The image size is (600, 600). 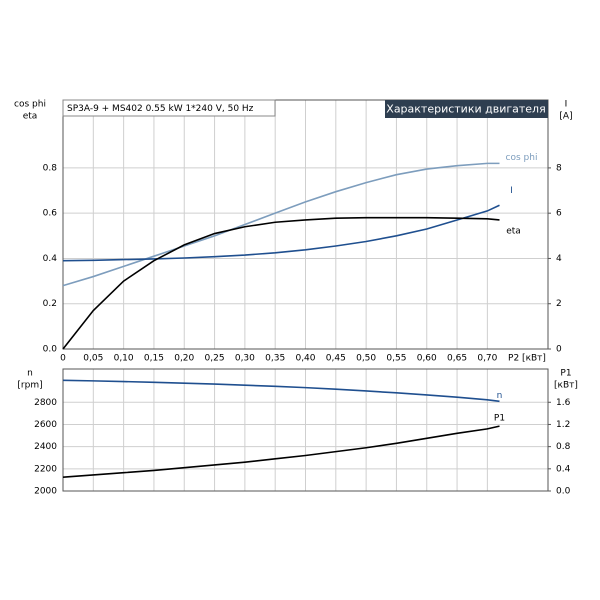 What do you see at coordinates (30, 374) in the screenshot?
I see `y-axis-label: n` at bounding box center [30, 374].